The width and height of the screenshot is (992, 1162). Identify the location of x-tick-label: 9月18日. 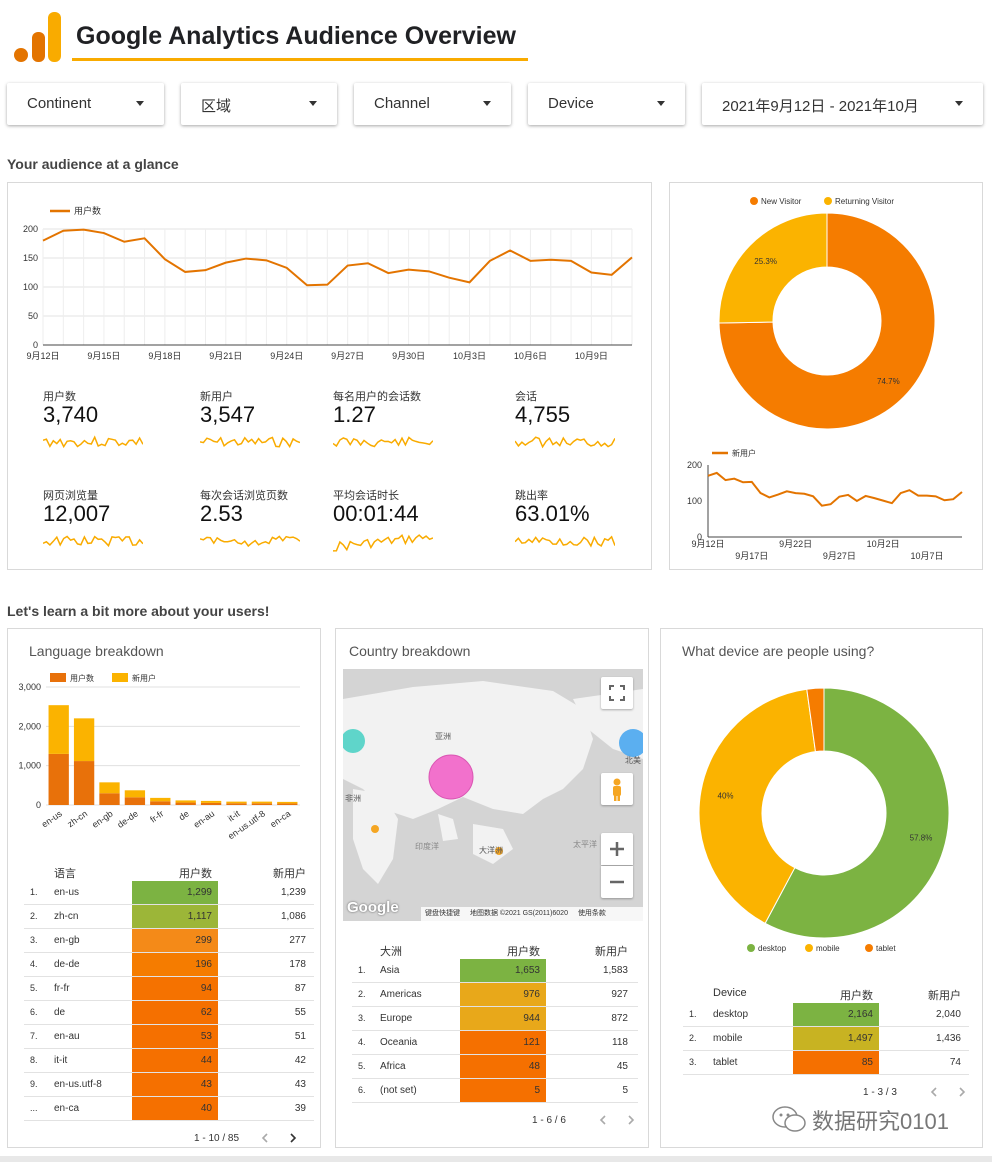
(164, 356).